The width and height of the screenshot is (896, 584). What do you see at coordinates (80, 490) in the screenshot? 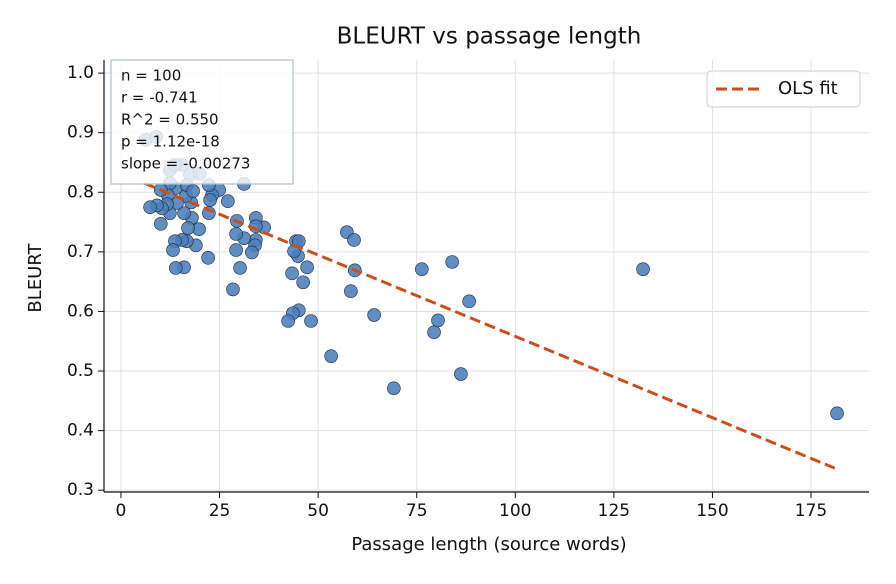
I see `y-tick-label: 0.3` at bounding box center [80, 490].